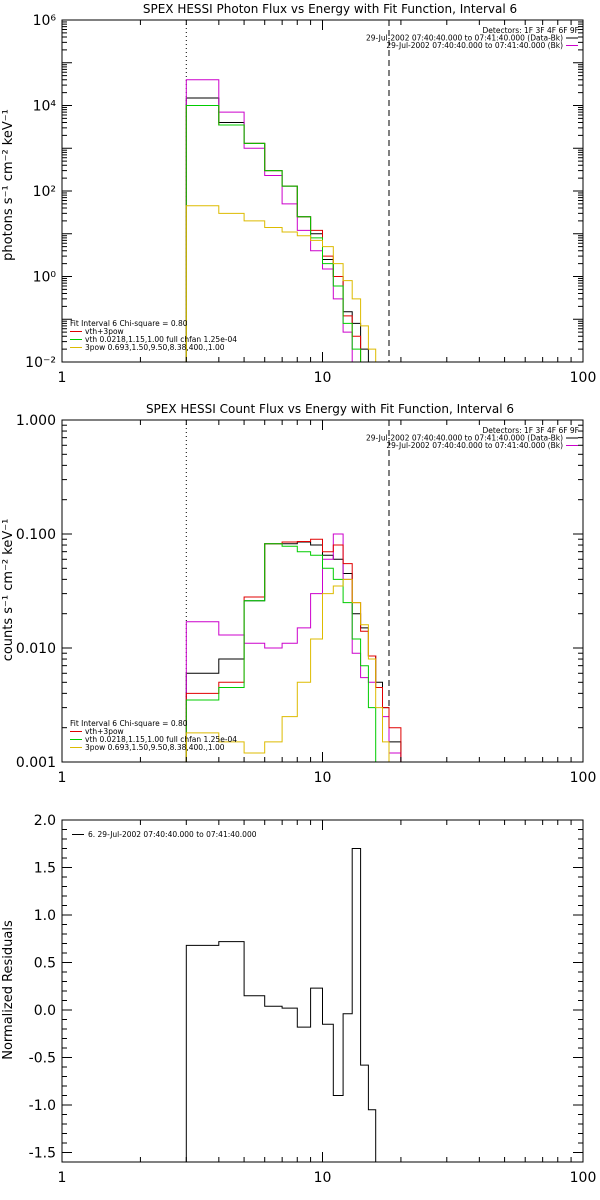  I want to click on count-x-tick-label: 10, so click(323, 778).